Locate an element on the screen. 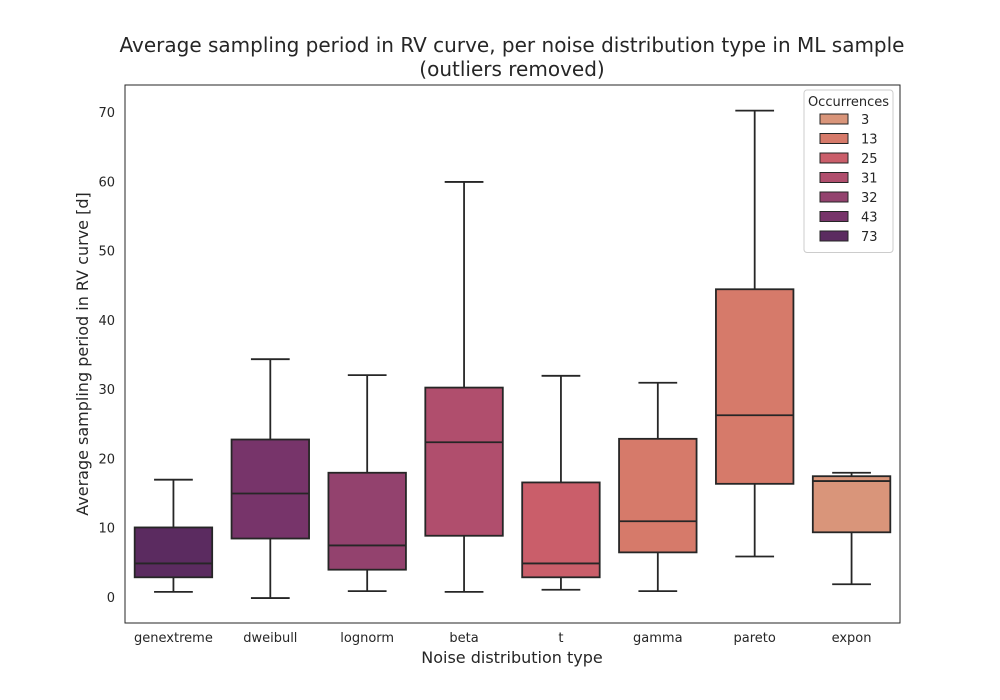 The height and width of the screenshot is (700, 1000). x-tick-label: dweibull is located at coordinates (270, 638).